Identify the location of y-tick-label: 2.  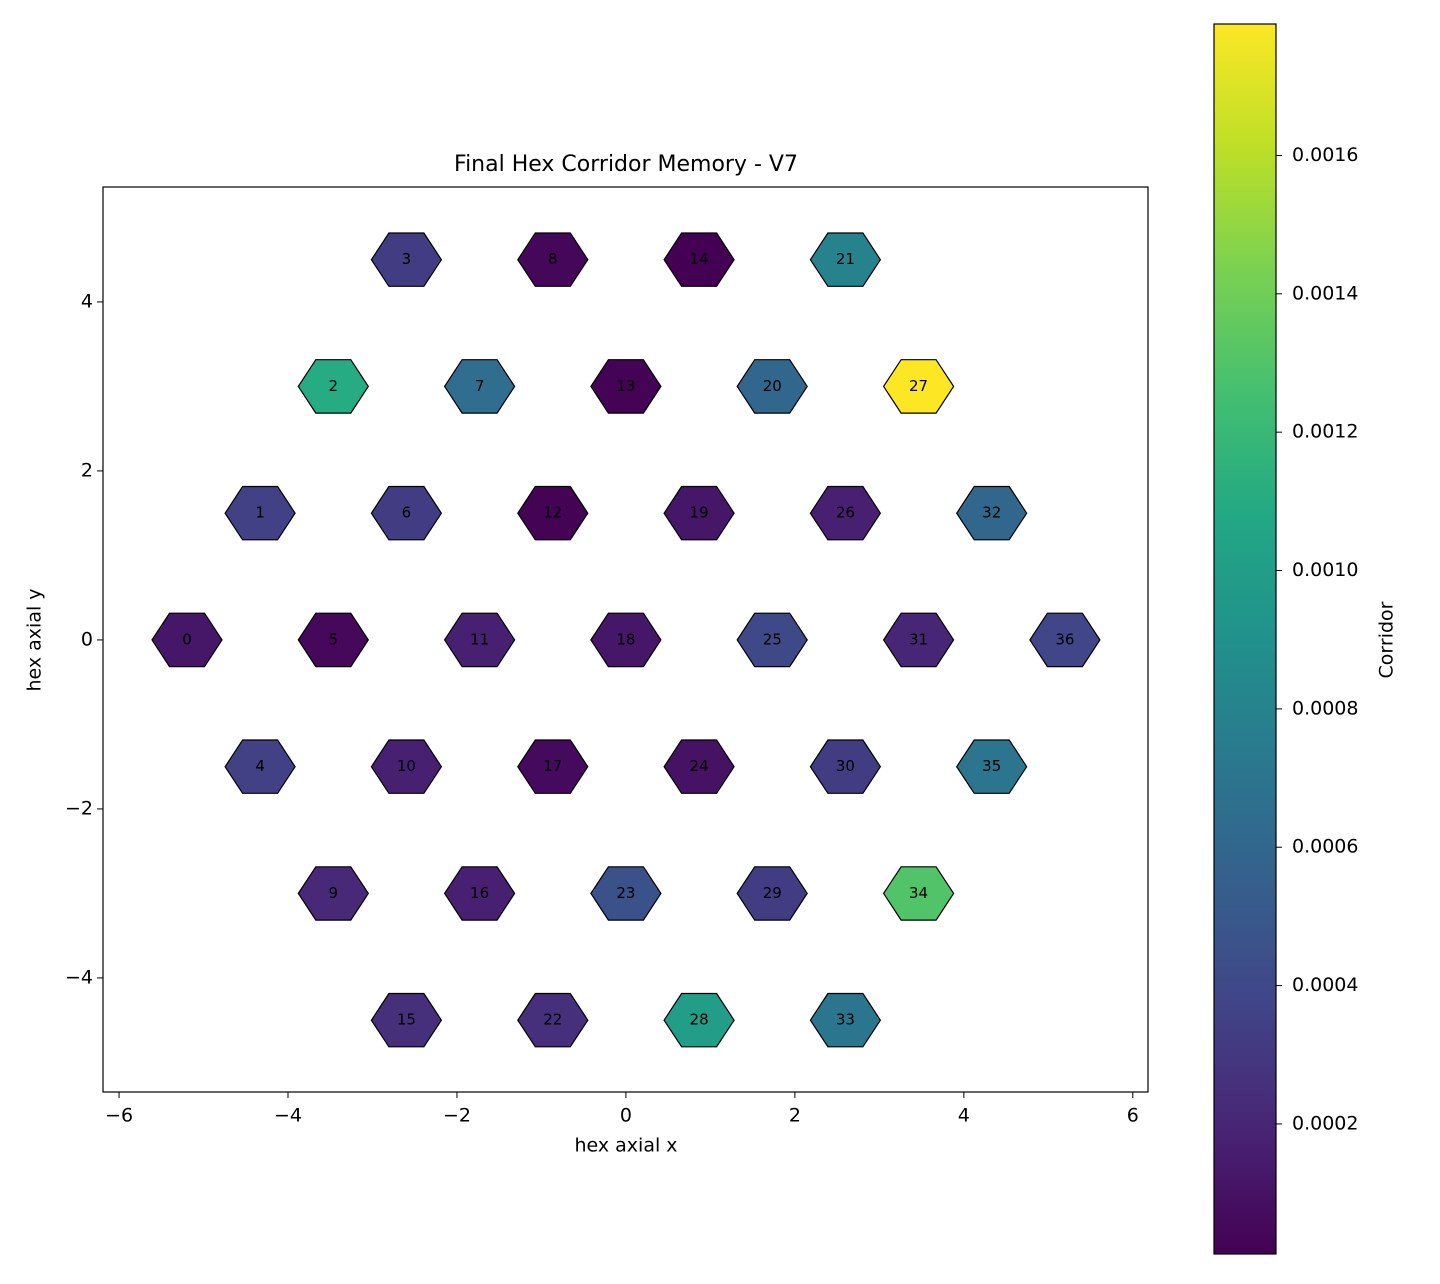
(87, 470).